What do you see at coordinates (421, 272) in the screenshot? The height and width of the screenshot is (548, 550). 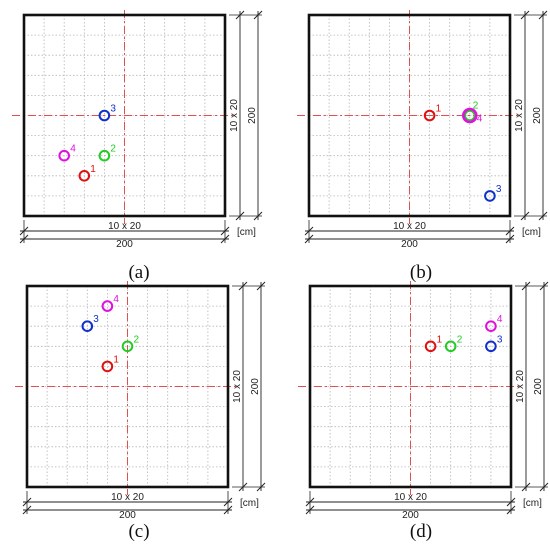 I see `panel-caption: (b)` at bounding box center [421, 272].